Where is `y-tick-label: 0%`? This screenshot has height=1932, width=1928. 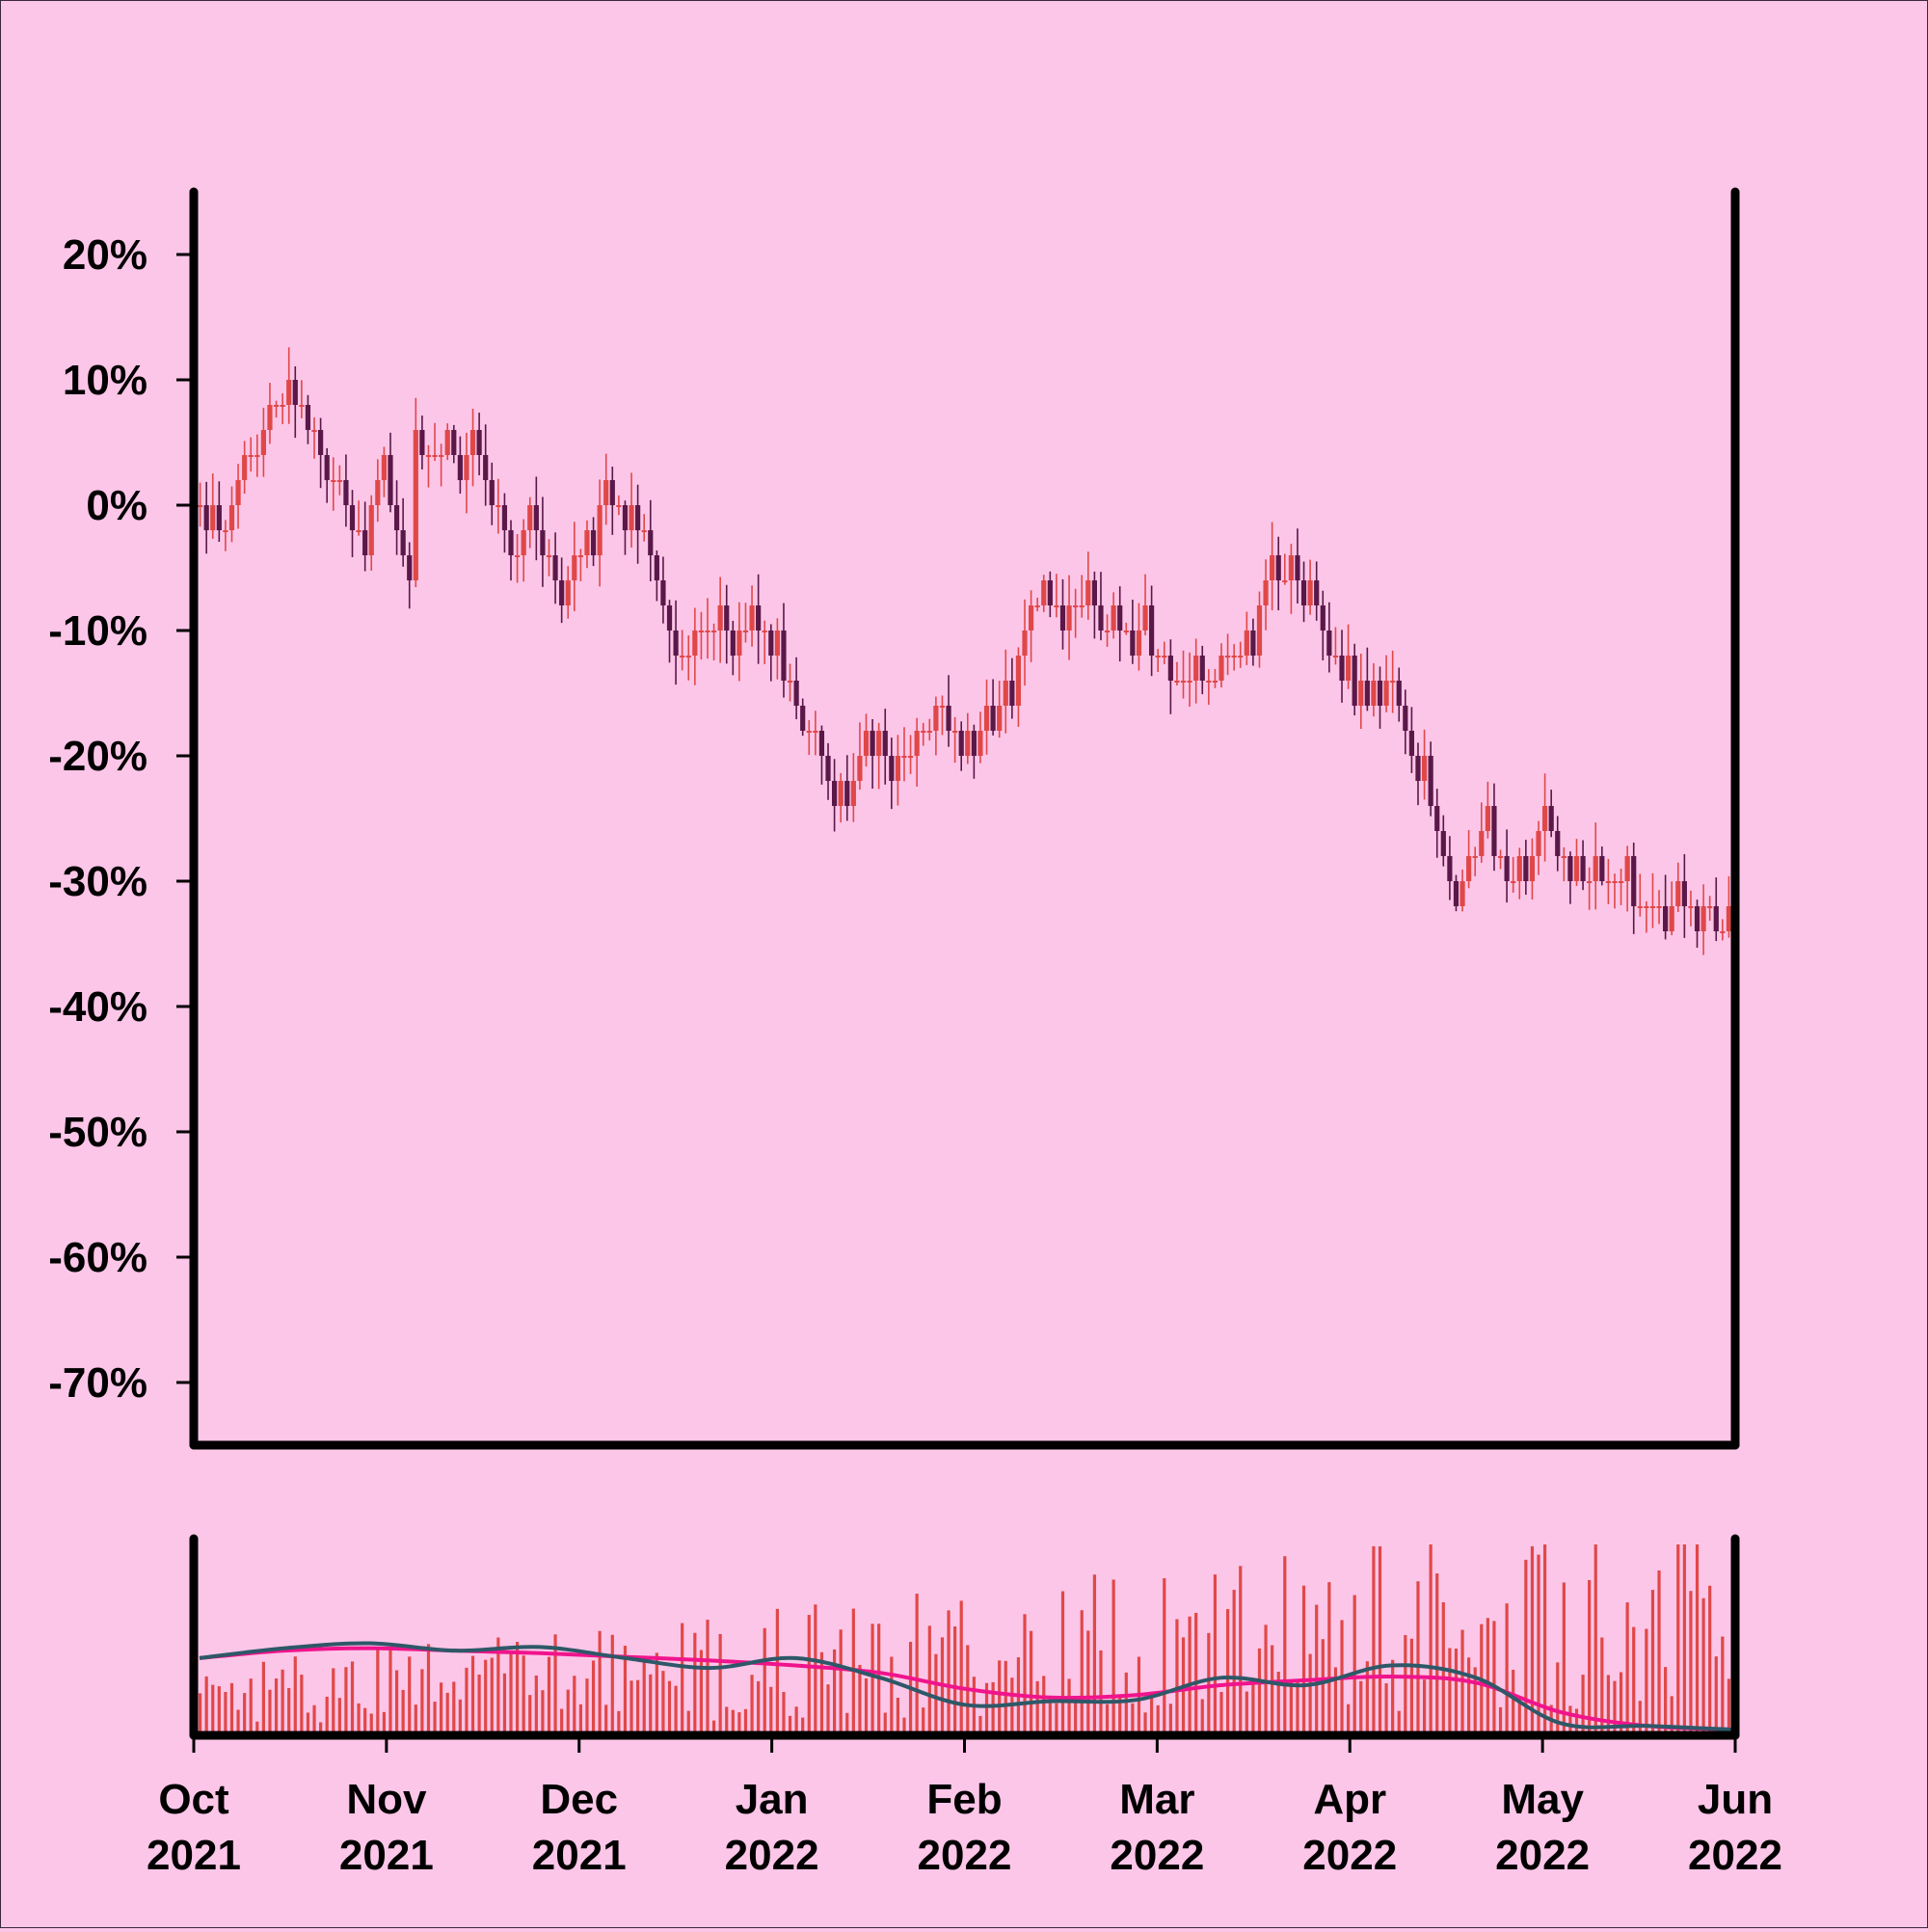
y-tick-label: 0% is located at coordinates (117, 506).